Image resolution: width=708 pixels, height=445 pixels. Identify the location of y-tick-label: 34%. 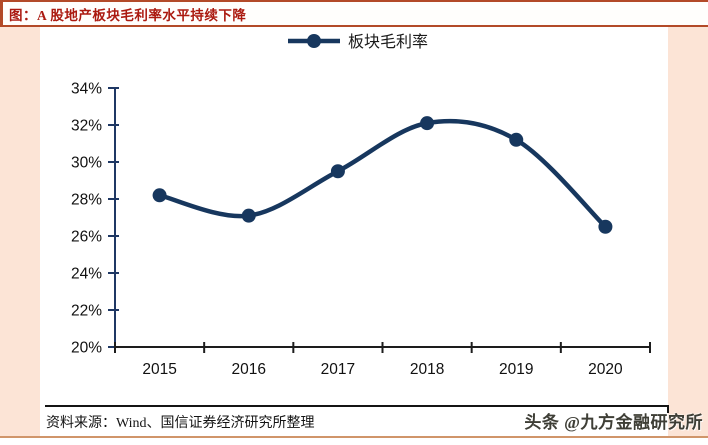
(86, 89).